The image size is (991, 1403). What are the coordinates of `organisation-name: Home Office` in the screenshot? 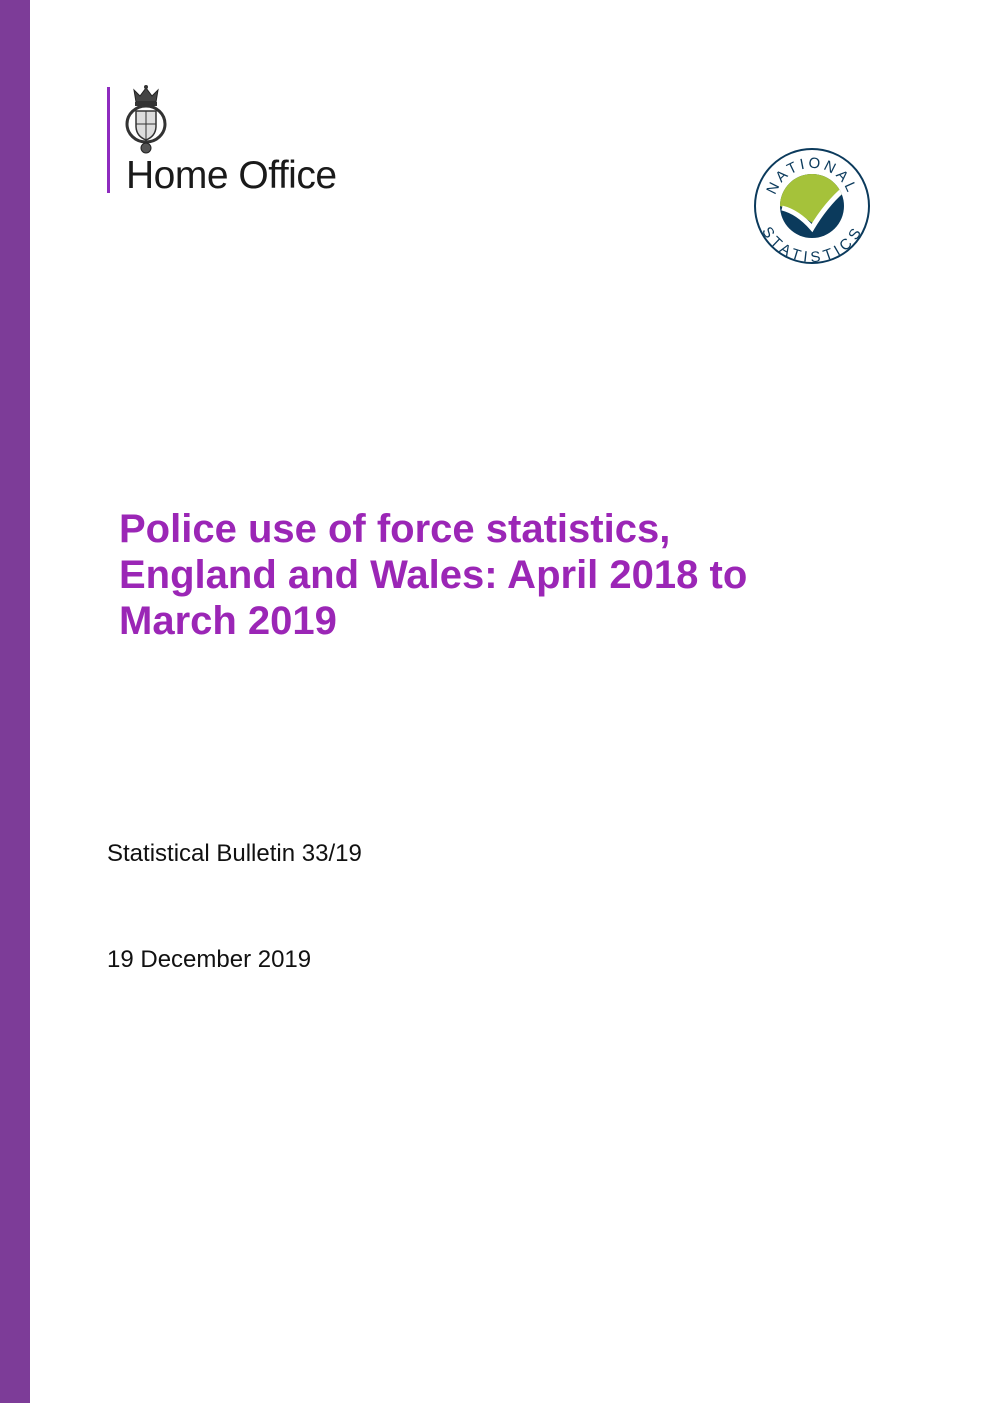 It's located at (231, 175).